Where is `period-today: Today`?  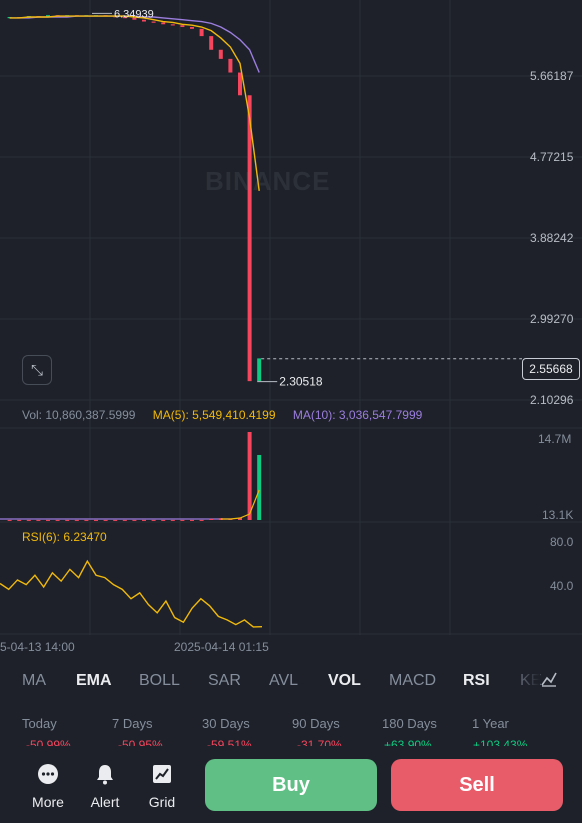 period-today: Today is located at coordinates (39, 723).